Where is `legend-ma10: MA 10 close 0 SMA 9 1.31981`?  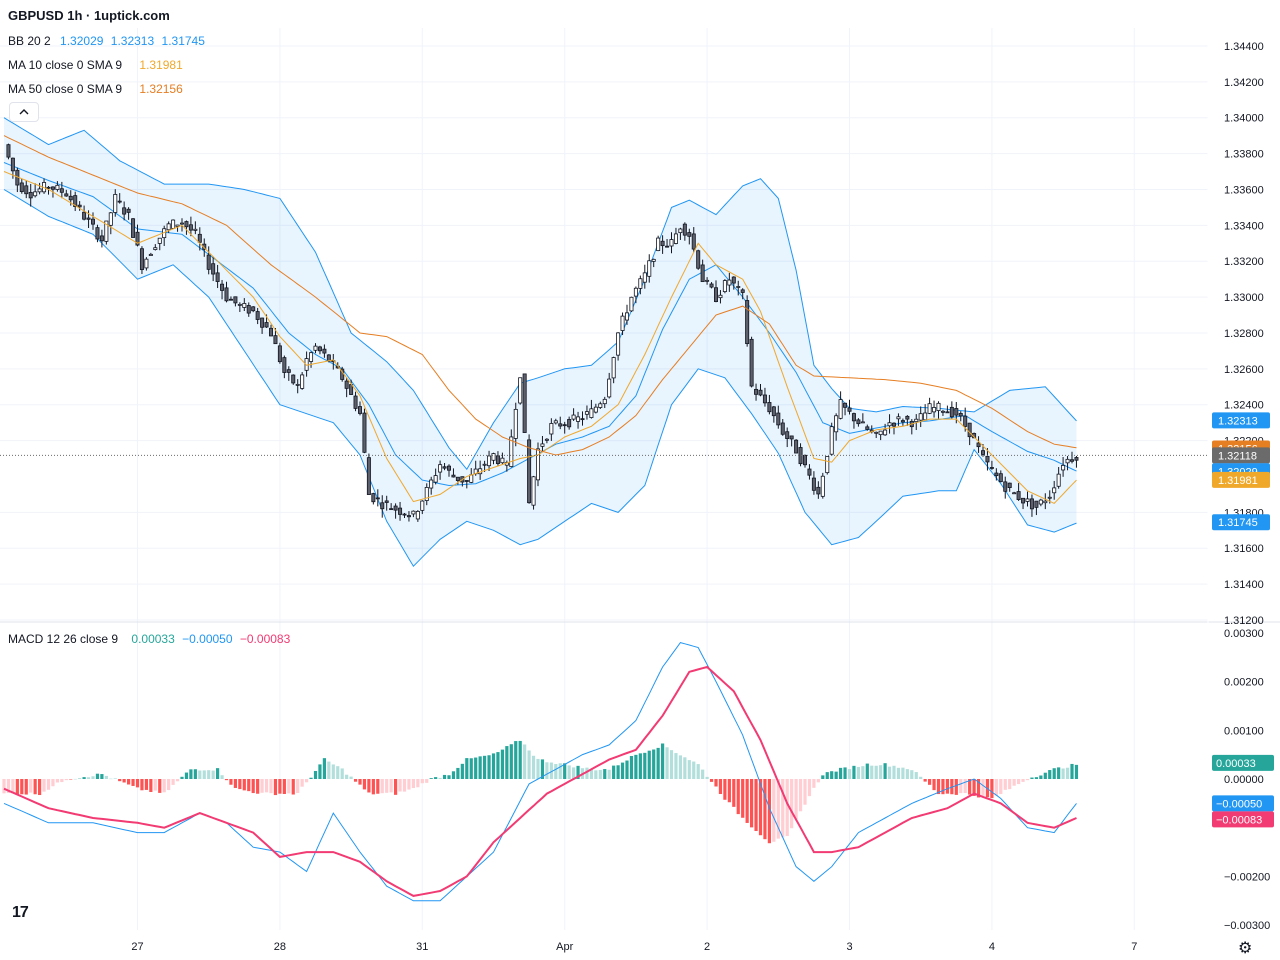
legend-ma10: MA 10 close 0 SMA 9 1.31981 is located at coordinates (95, 65).